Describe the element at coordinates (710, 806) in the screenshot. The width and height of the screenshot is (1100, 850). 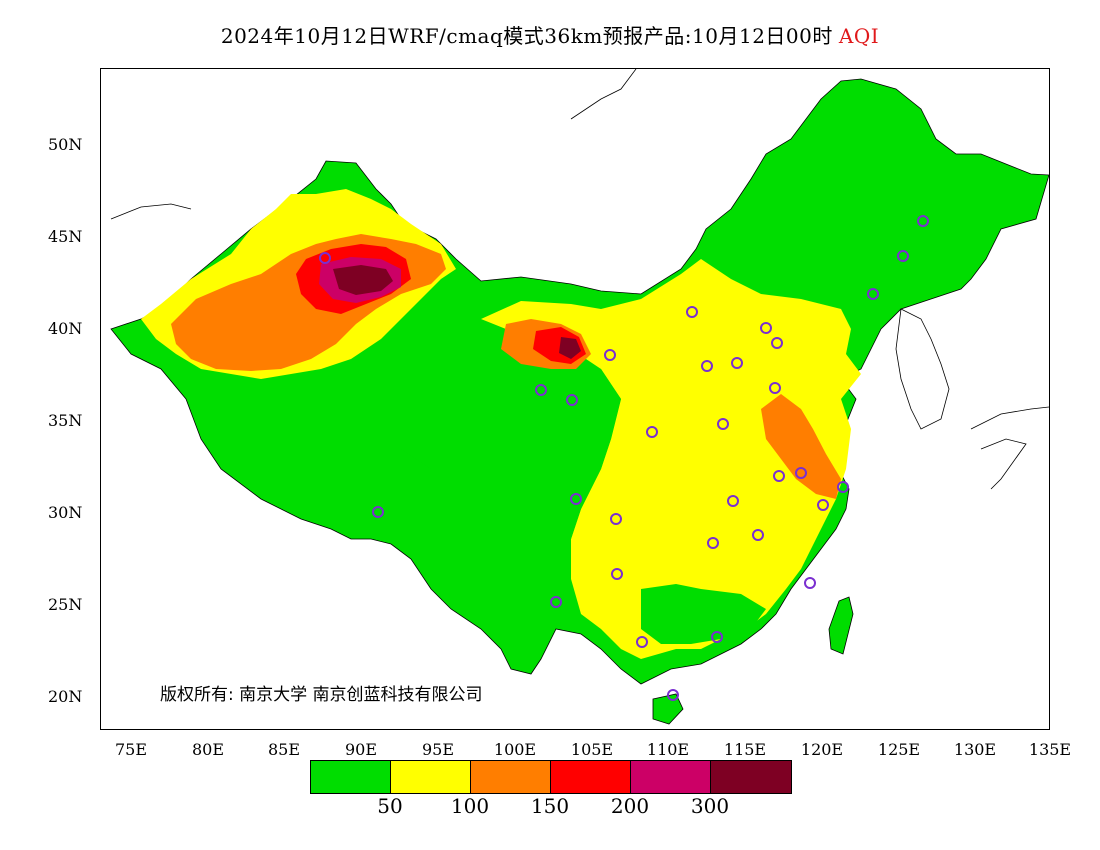
I see `legend-tick: 300` at that location.